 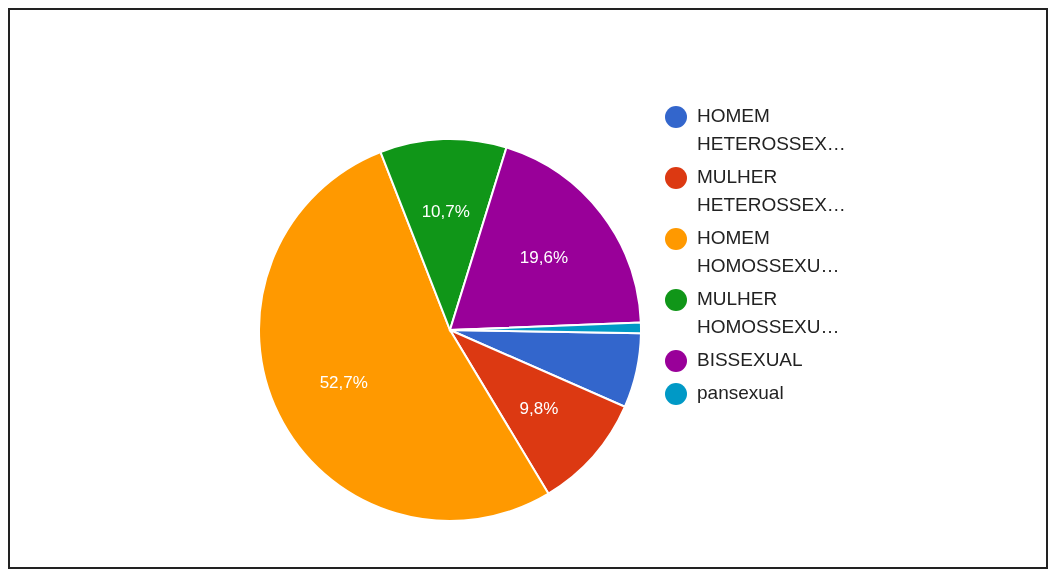 What do you see at coordinates (741, 393) in the screenshot?
I see `legend-label: pansexual` at bounding box center [741, 393].